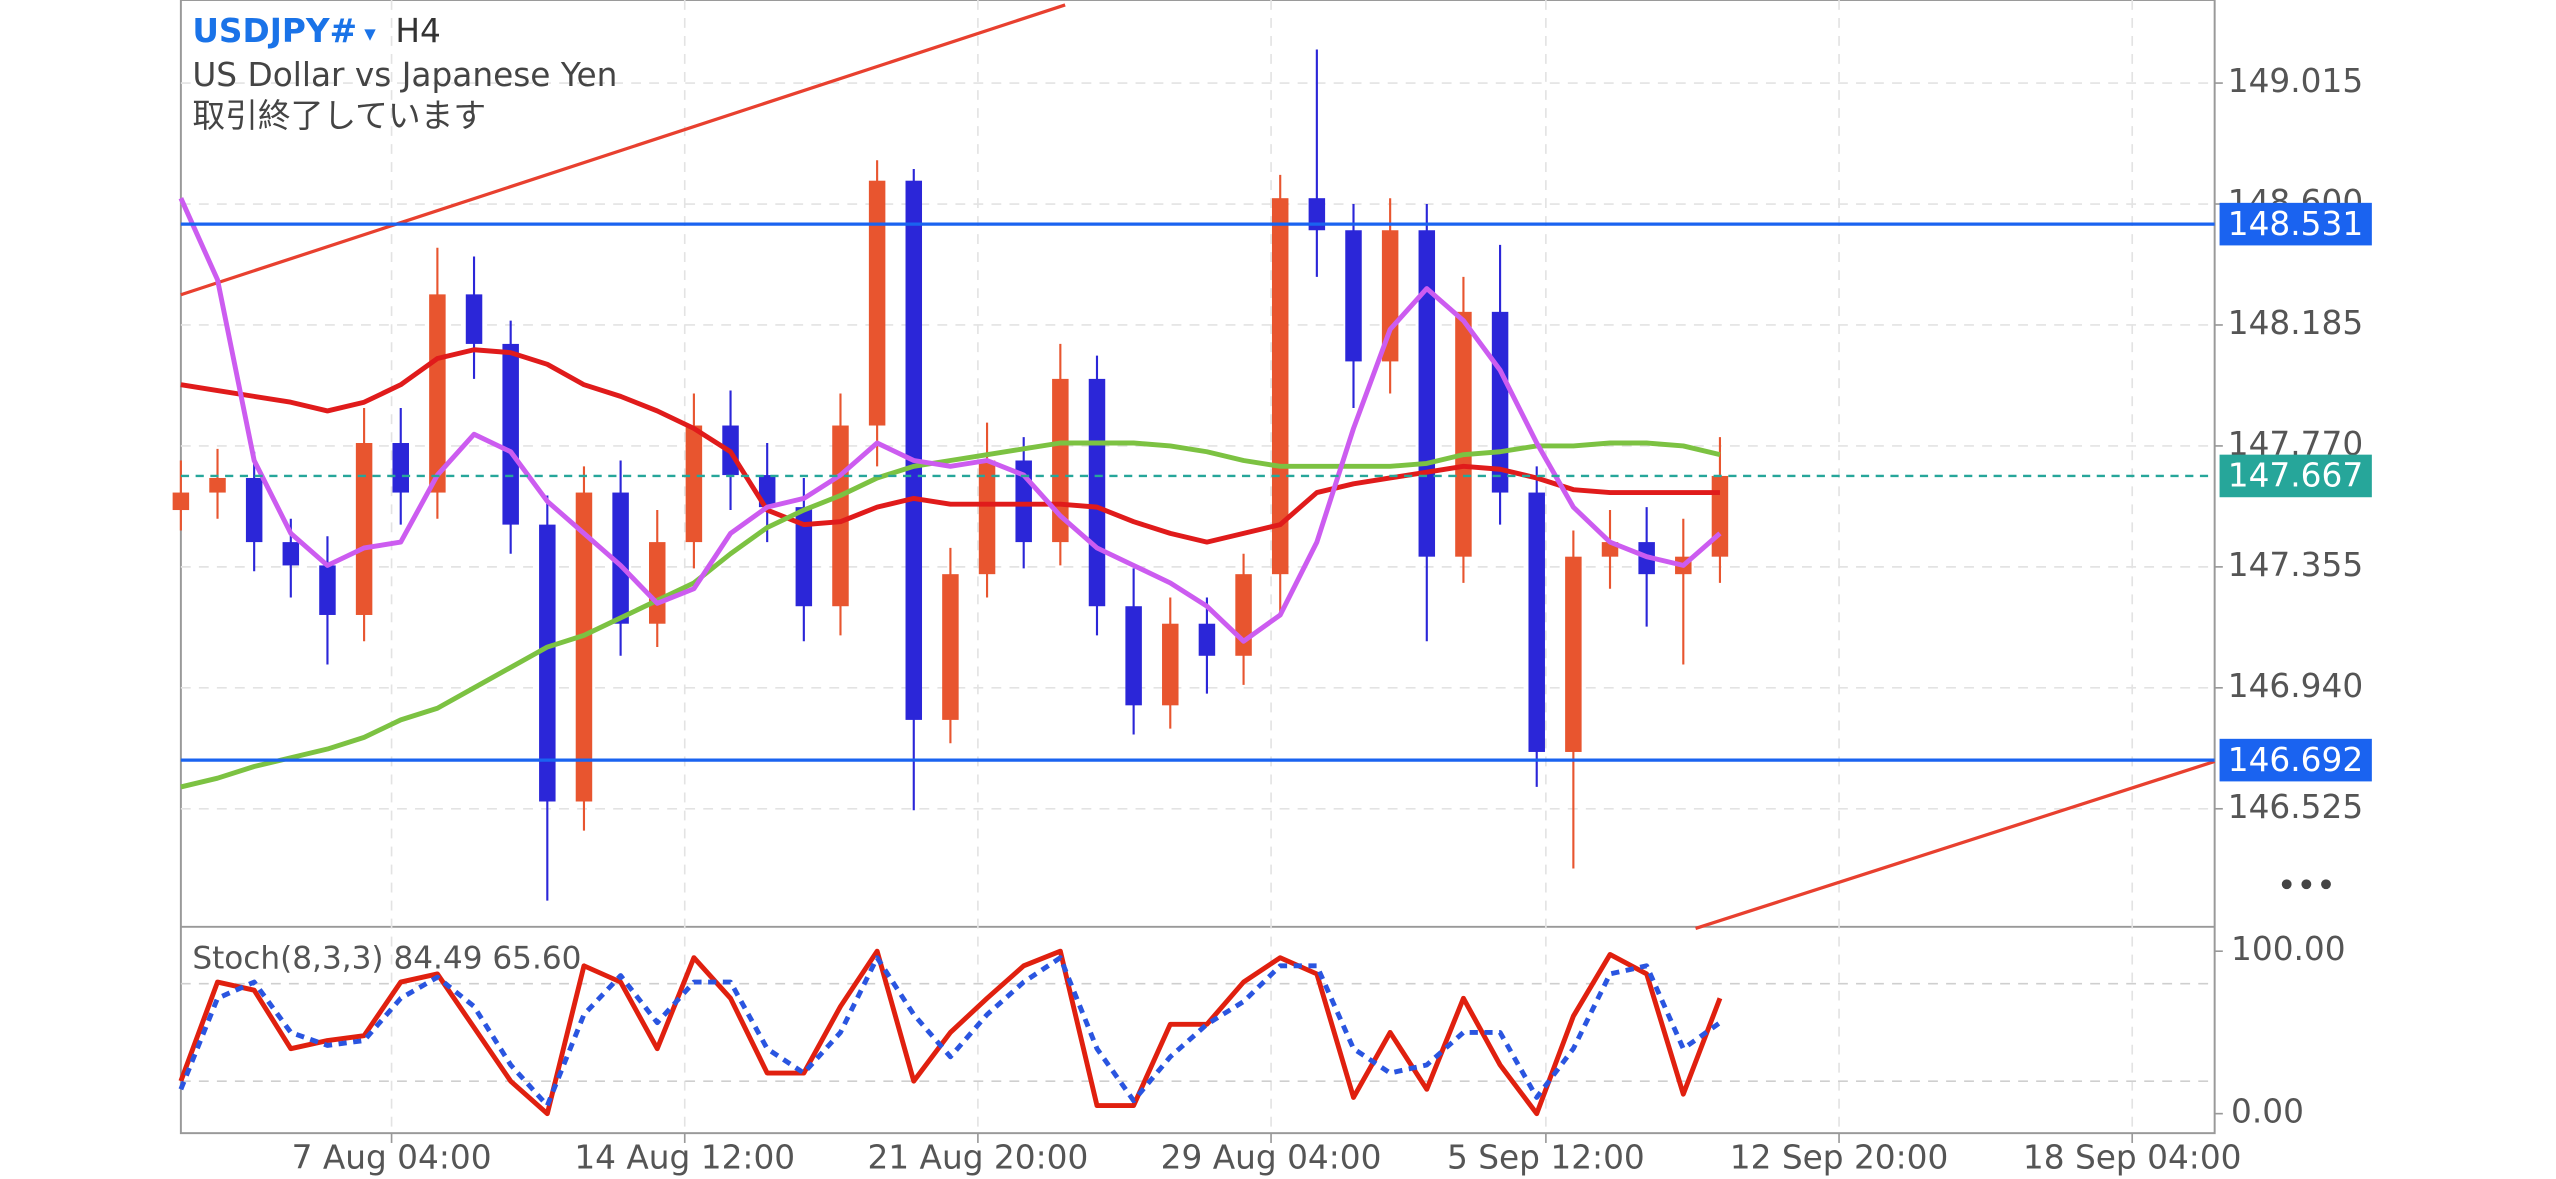 This screenshot has height=1179, width=2556. What do you see at coordinates (1546, 1157) in the screenshot?
I see `x-tick-label: 5 Sep 12:00` at bounding box center [1546, 1157].